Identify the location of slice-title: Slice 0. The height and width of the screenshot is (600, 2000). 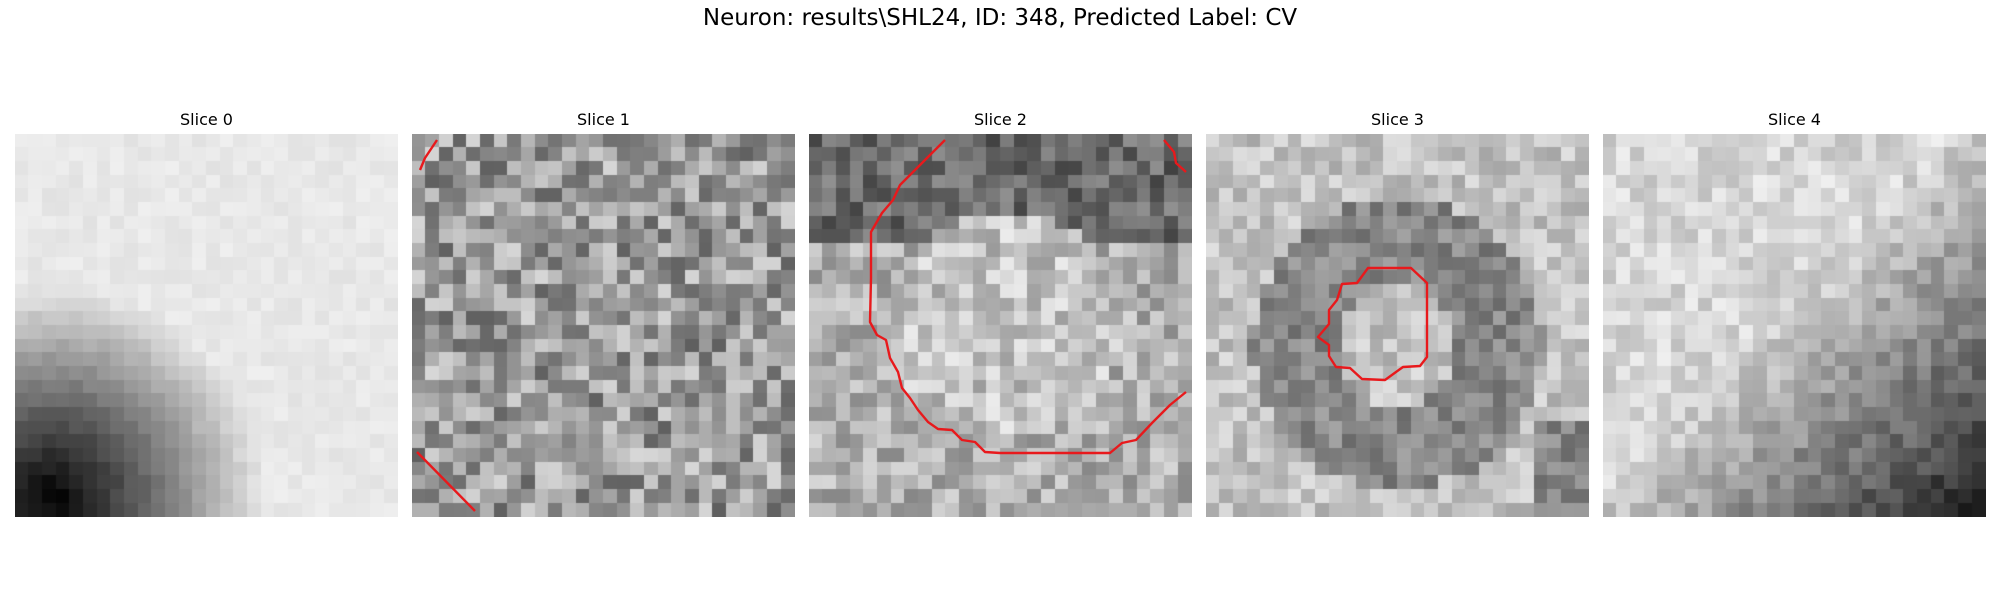
(206, 119).